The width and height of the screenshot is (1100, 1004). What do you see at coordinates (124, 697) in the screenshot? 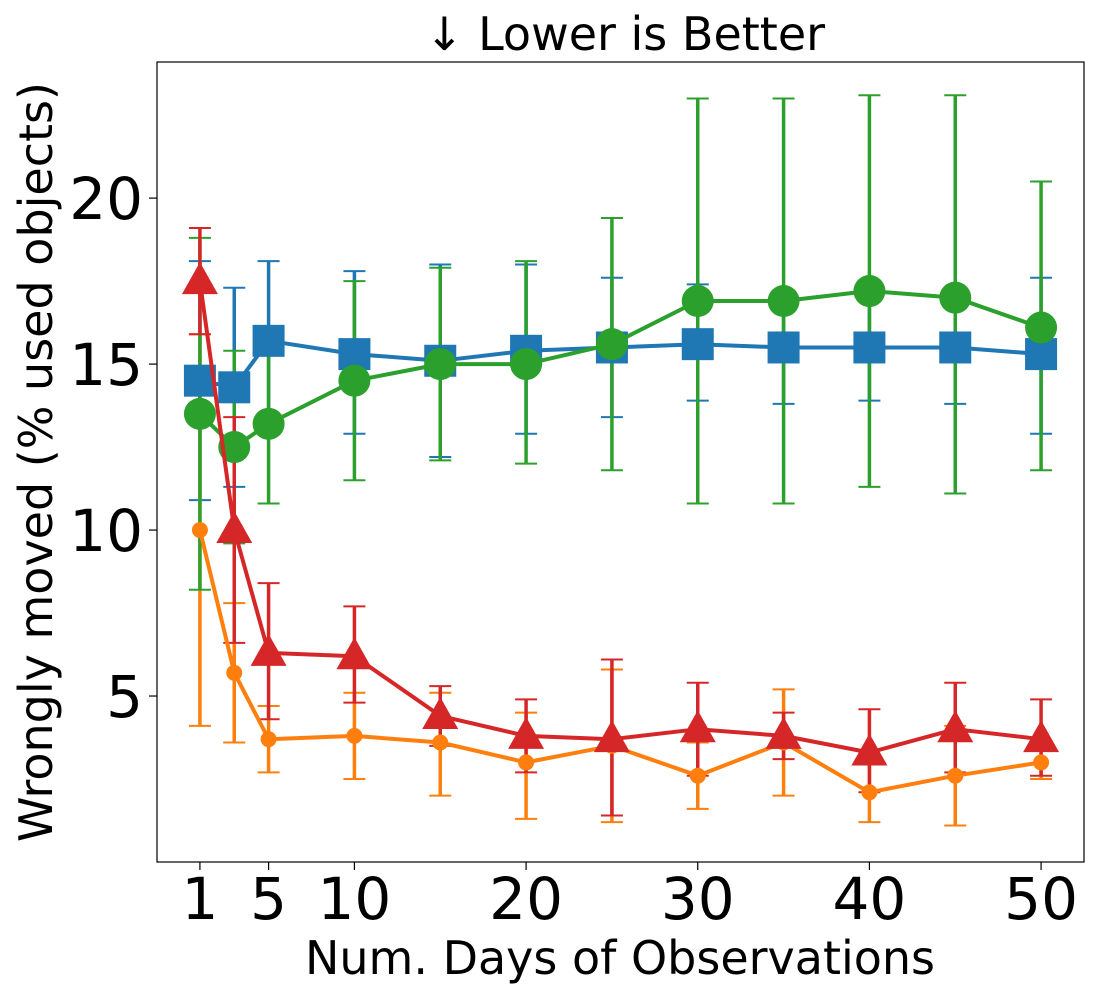
I see `y-tick-label: 5` at bounding box center [124, 697].